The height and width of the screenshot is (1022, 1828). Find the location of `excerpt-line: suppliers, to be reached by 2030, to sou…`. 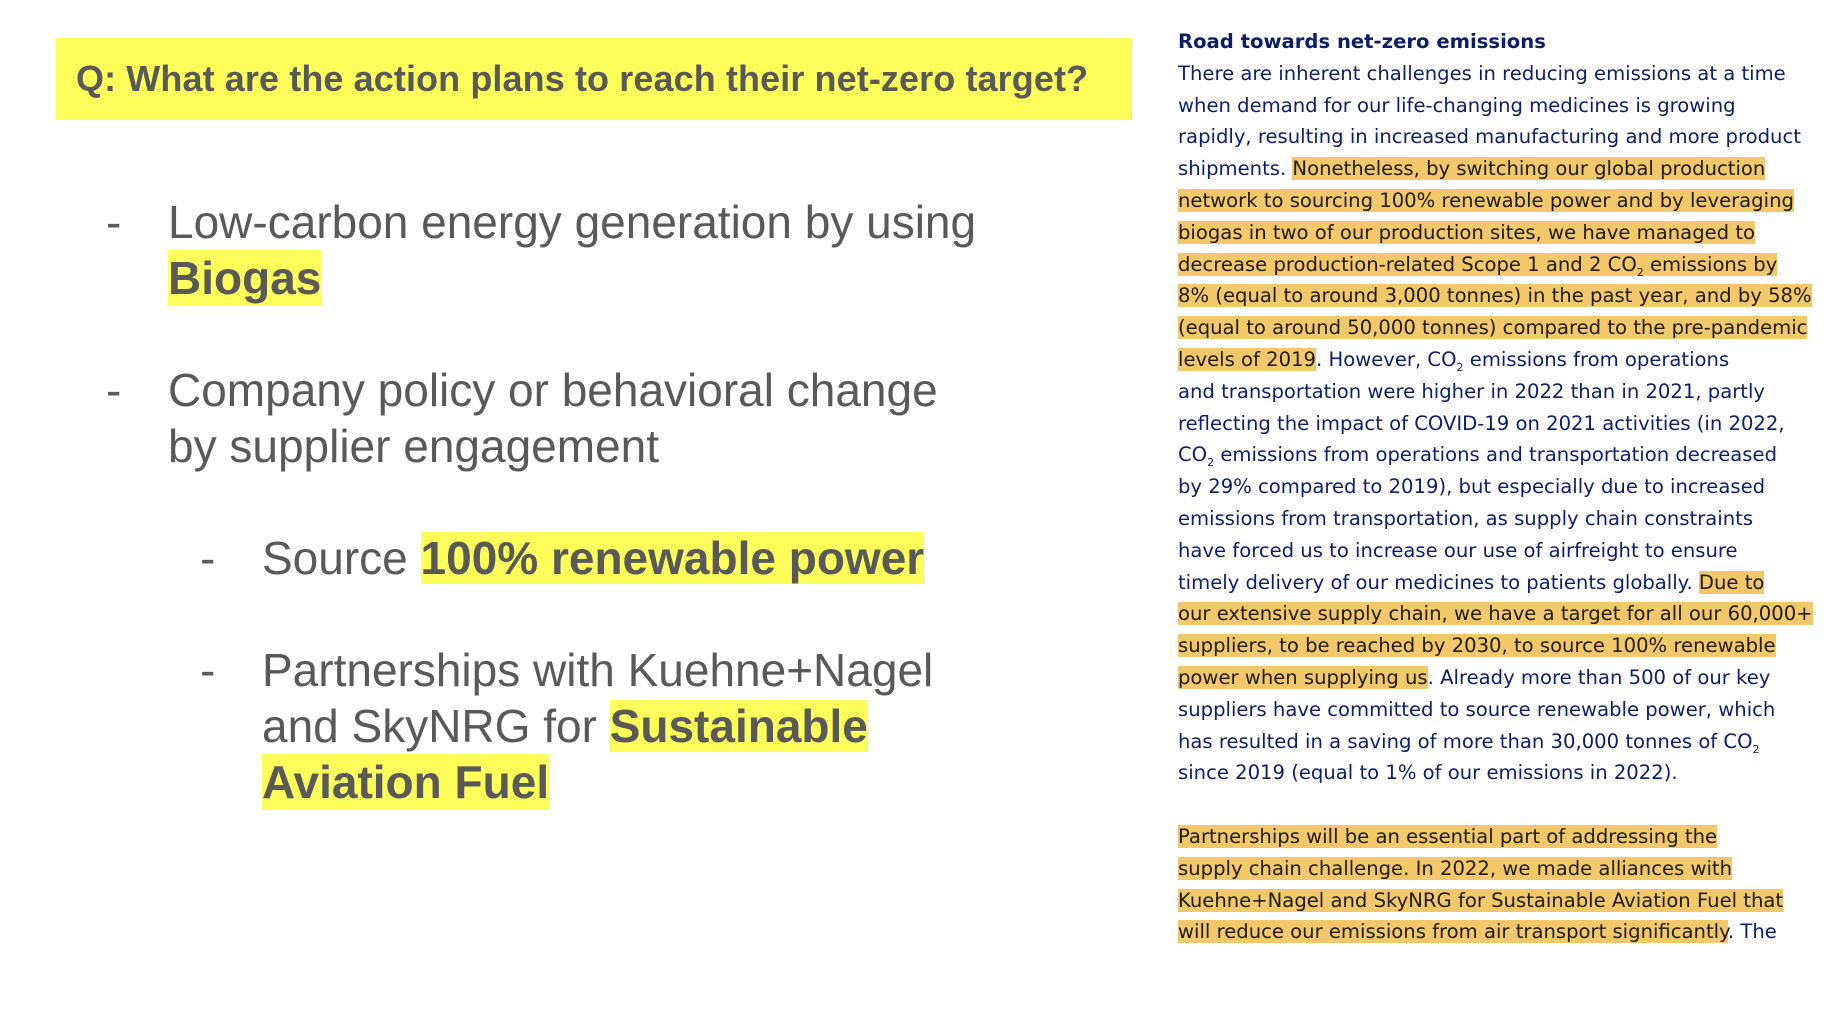

excerpt-line: suppliers, to be reached by 2030, to sou… is located at coordinates (1478, 646).